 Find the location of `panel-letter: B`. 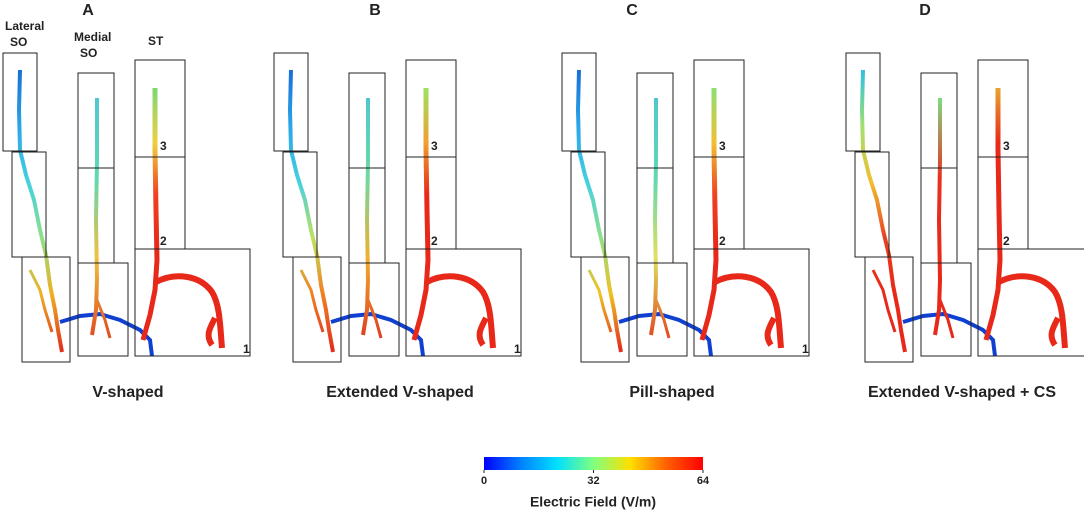

panel-letter: B is located at coordinates (375, 10).